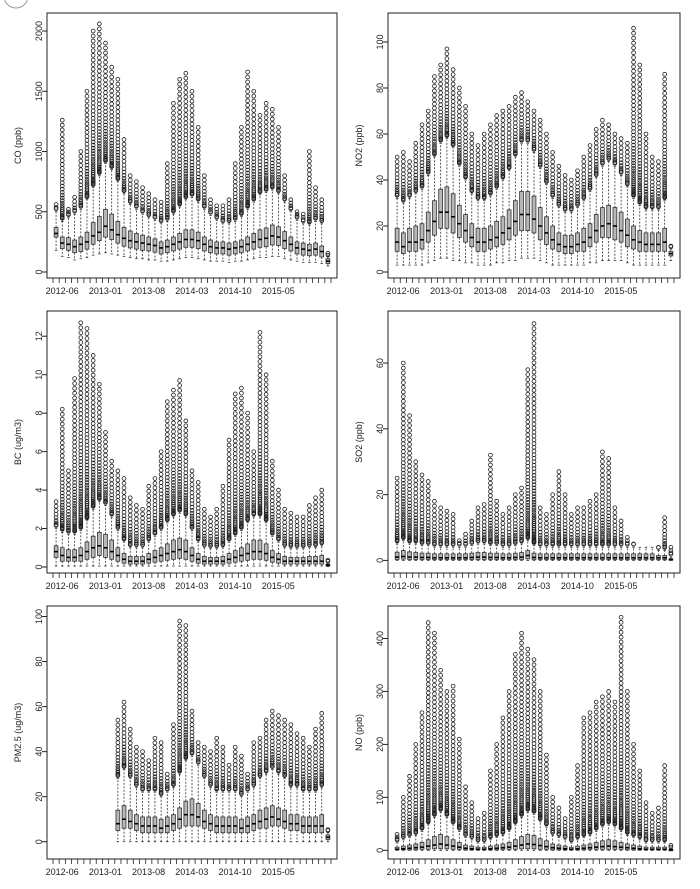  Describe the element at coordinates (380, 560) in the screenshot. I see `y-tick-label: 0` at that location.